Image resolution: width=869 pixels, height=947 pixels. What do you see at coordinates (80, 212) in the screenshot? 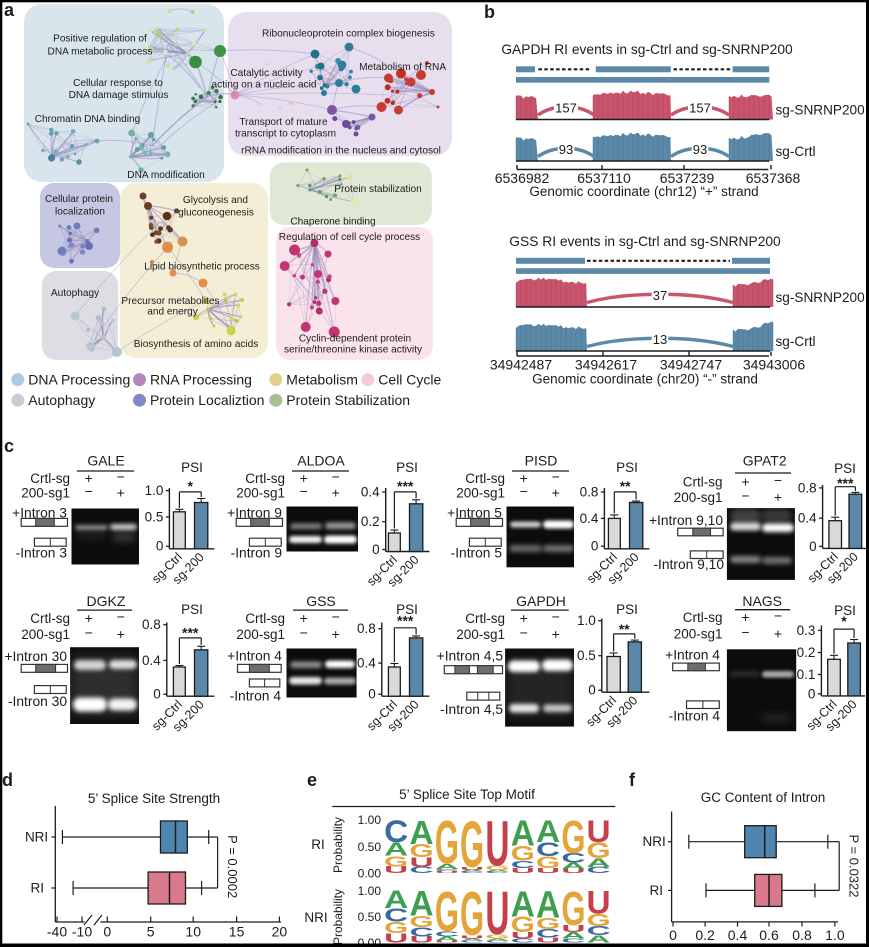
I see `svg-text: localization` at bounding box center [80, 212].